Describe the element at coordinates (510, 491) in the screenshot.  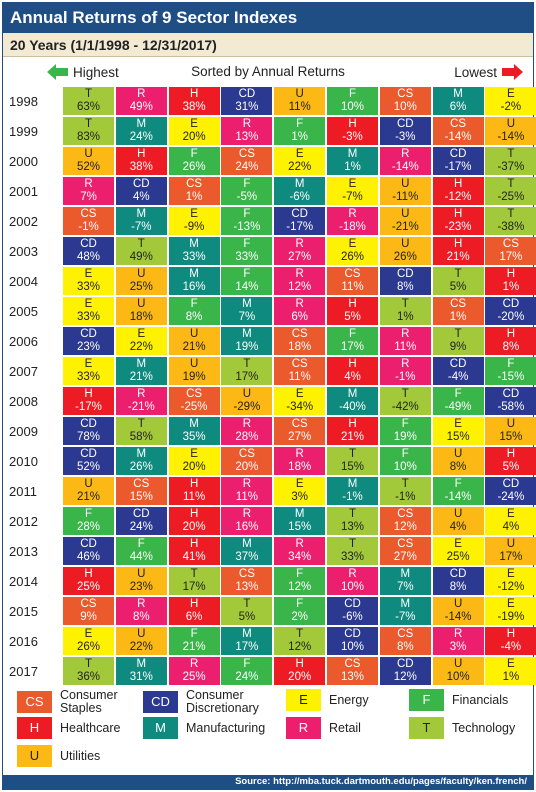
I see `sector-cell: CD -24%` at that location.